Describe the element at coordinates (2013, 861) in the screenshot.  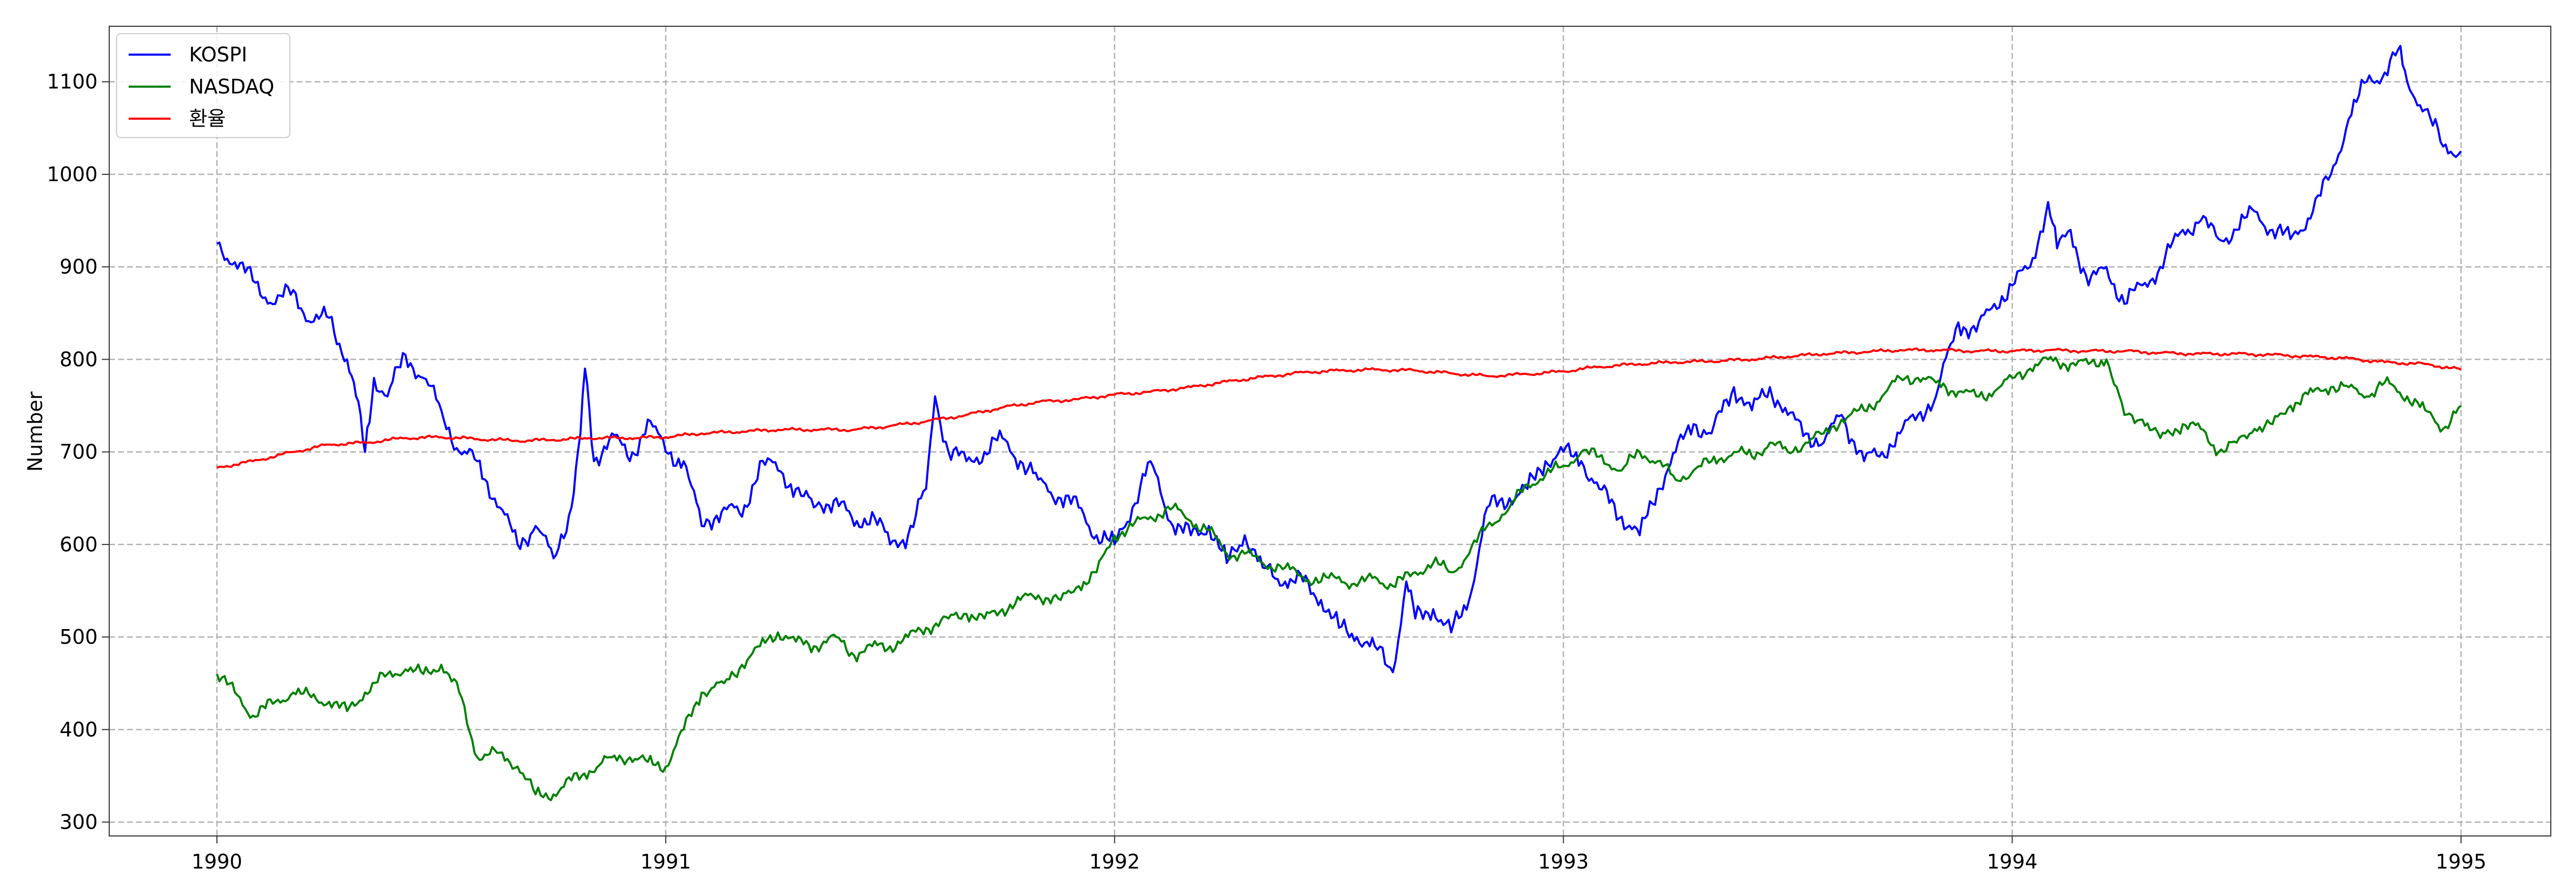
I see `x-tick-label: 1994` at that location.